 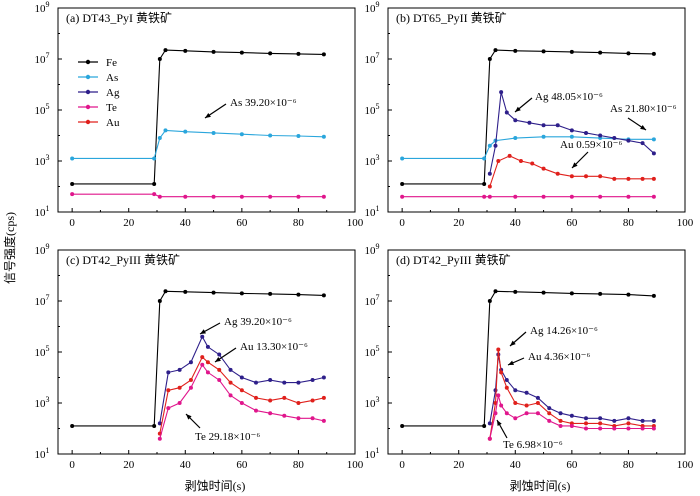 I want to click on x-tick-label: 40, so click(x=516, y=223).